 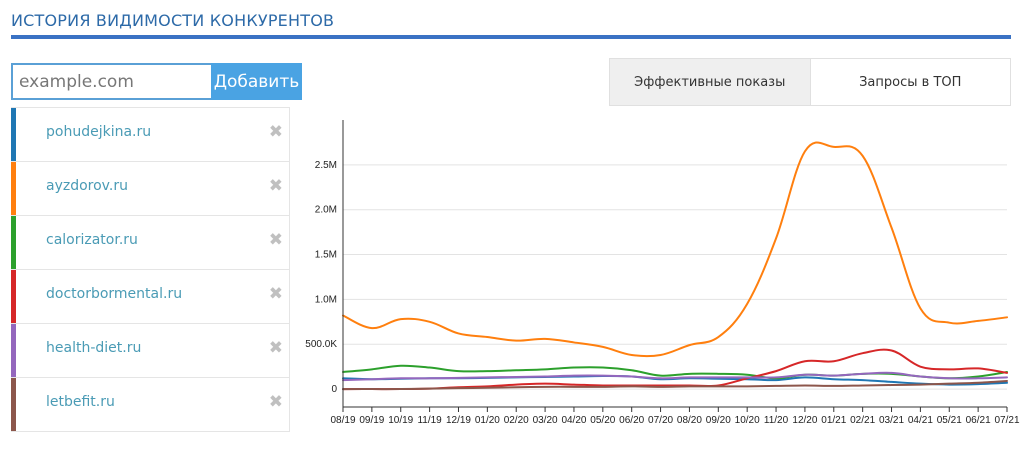 What do you see at coordinates (660, 420) in the screenshot?
I see `x-tick-label: 07/20` at bounding box center [660, 420].